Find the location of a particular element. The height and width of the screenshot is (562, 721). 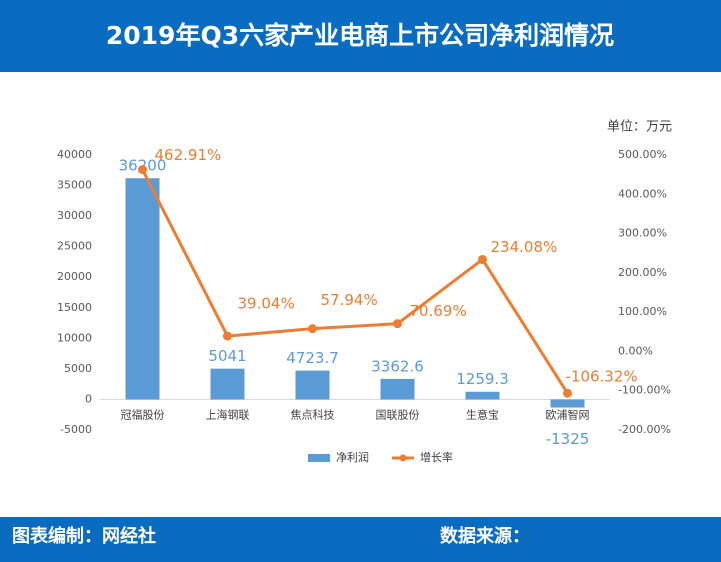

line-value-label: 39.04% is located at coordinates (266, 304).